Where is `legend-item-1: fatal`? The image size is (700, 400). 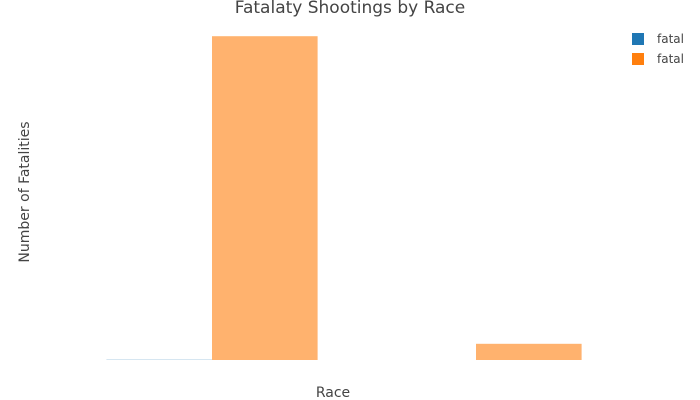
legend-item-1: fatal is located at coordinates (658, 39).